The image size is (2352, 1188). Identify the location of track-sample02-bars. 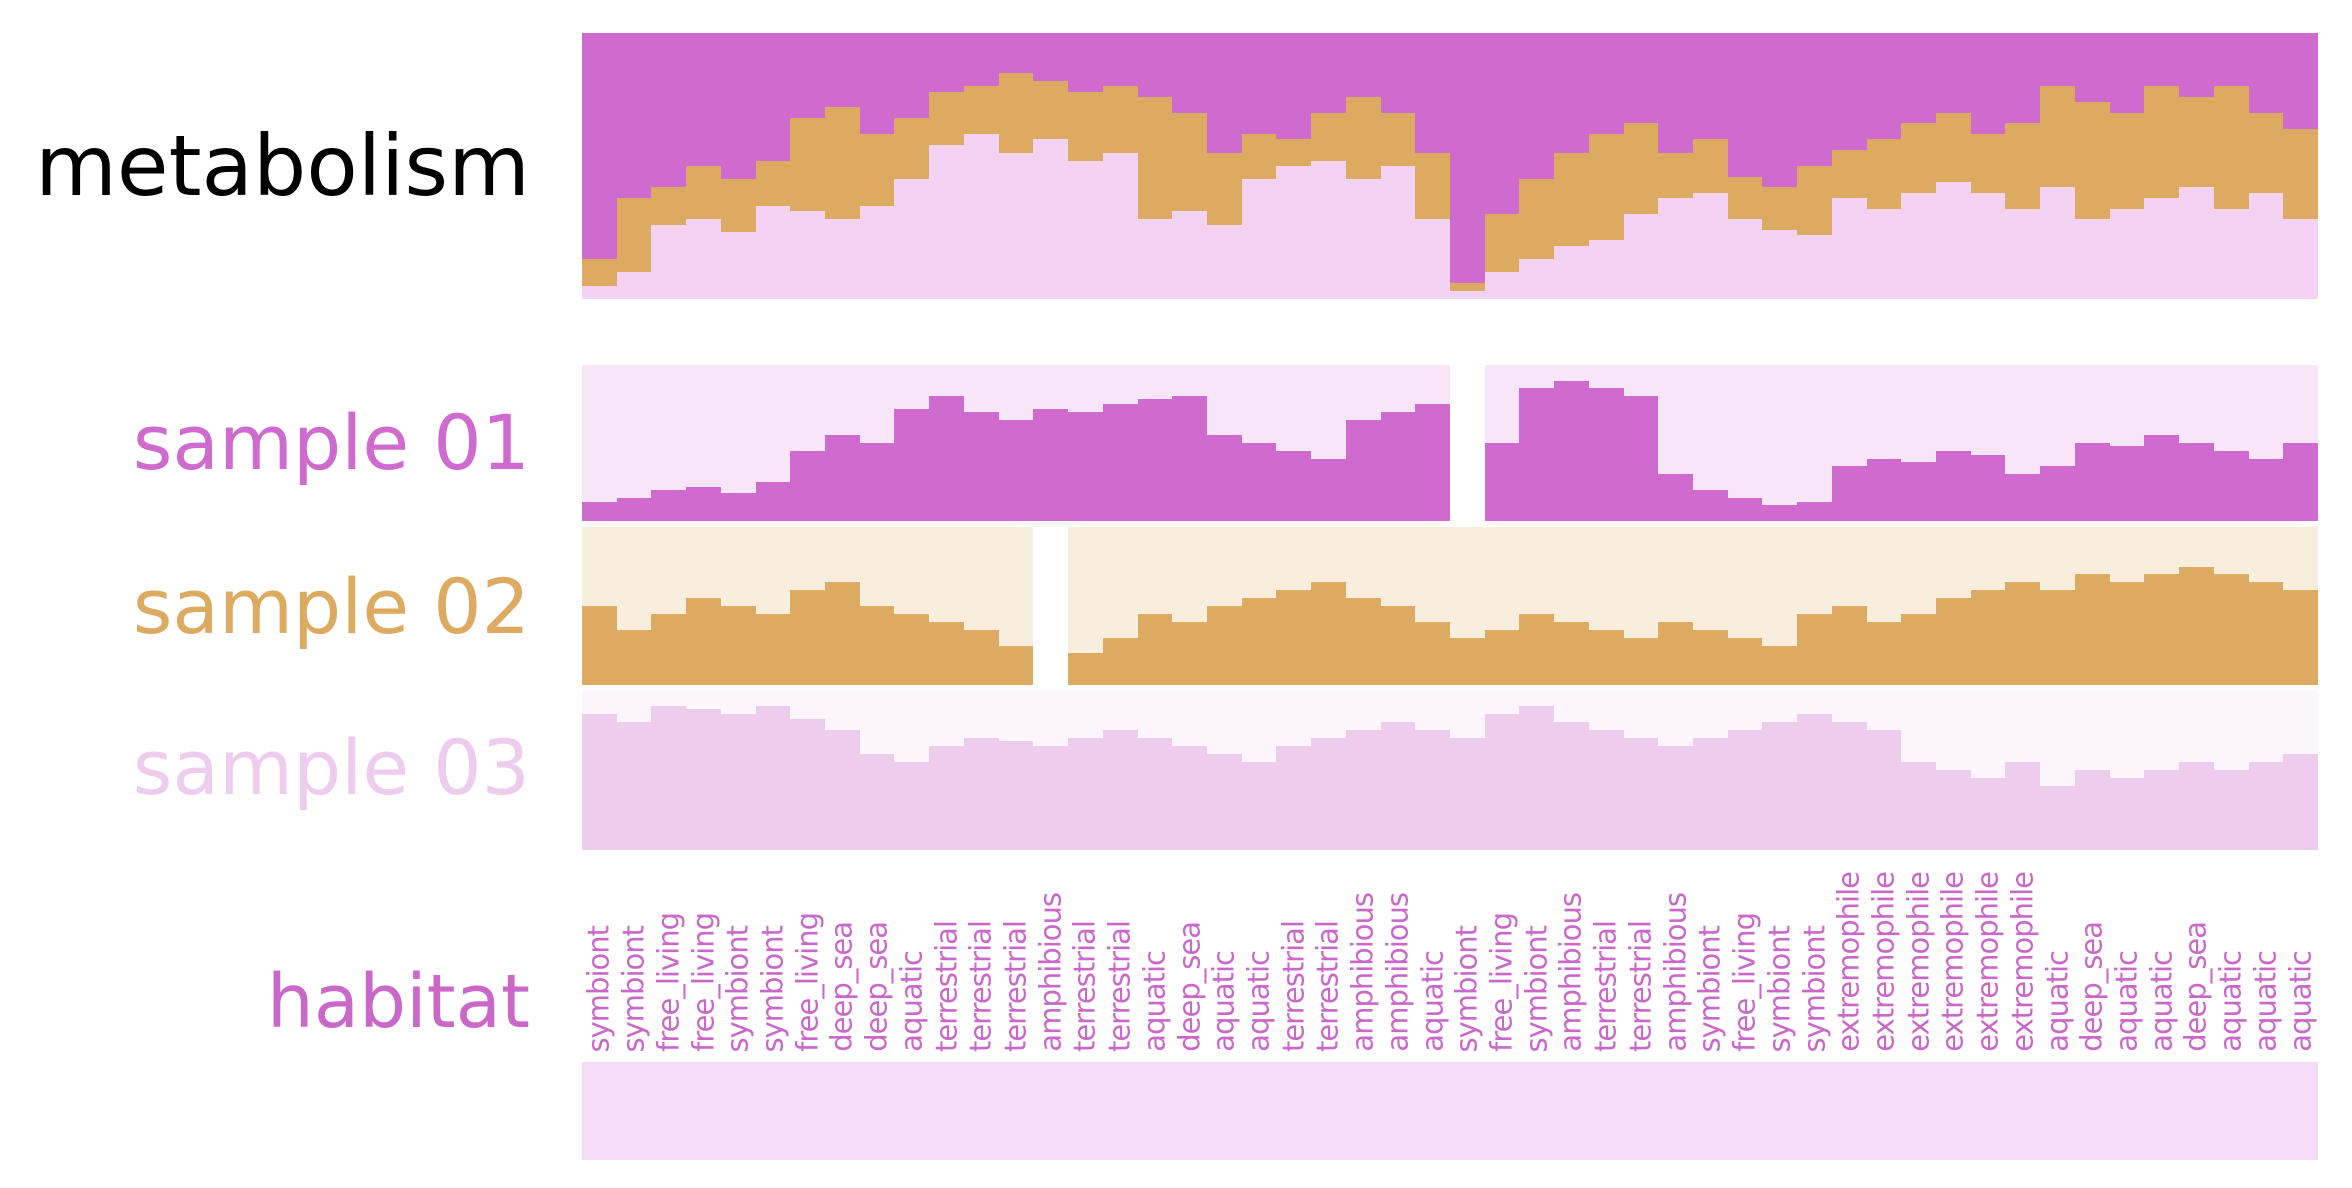
(1450, 606).